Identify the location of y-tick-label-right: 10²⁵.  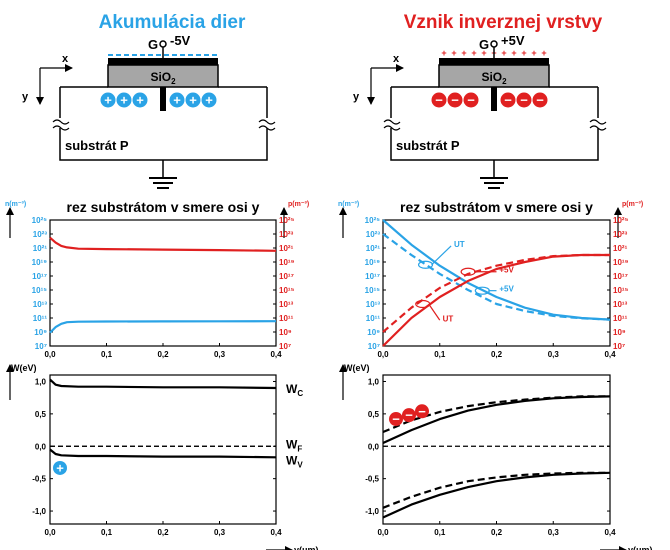
(621, 220).